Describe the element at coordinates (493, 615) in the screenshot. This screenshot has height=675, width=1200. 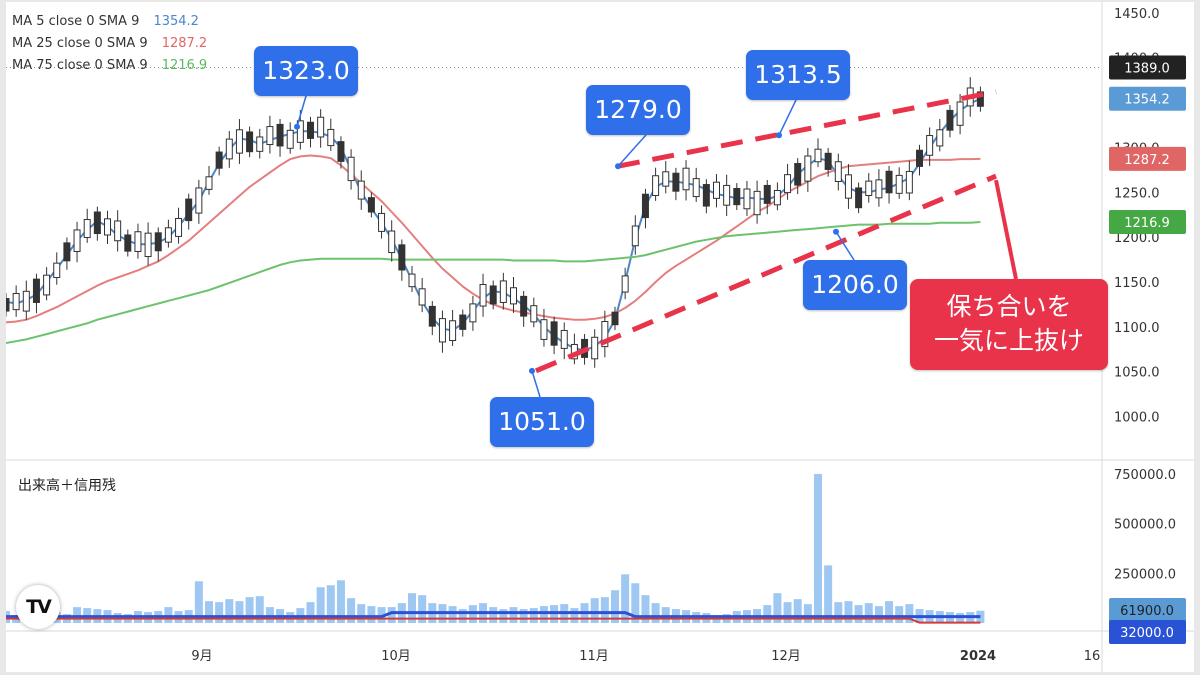
I see `margin-buy-line` at that location.